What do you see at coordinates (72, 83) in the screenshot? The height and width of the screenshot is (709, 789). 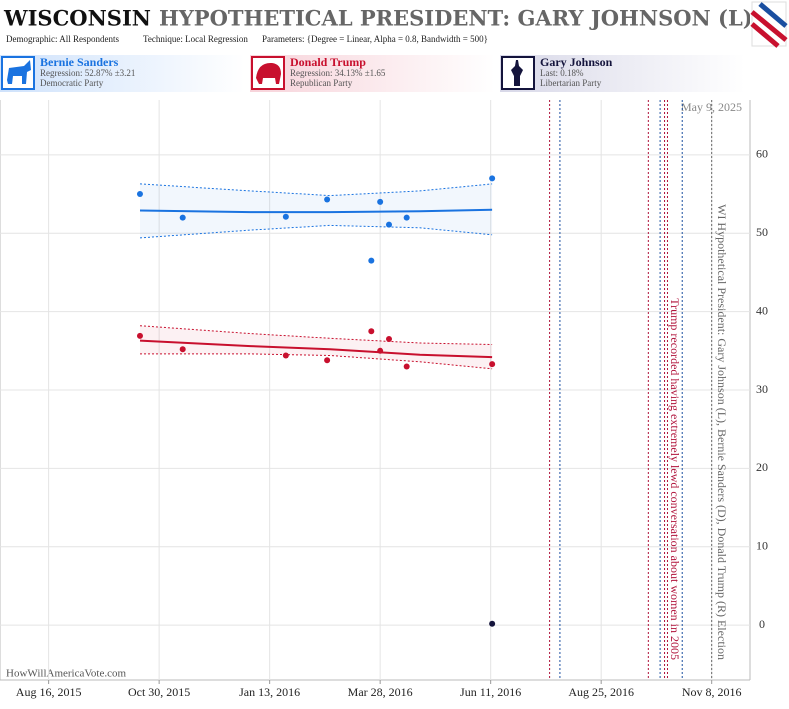 I see `legend-party: Democratic Party` at bounding box center [72, 83].